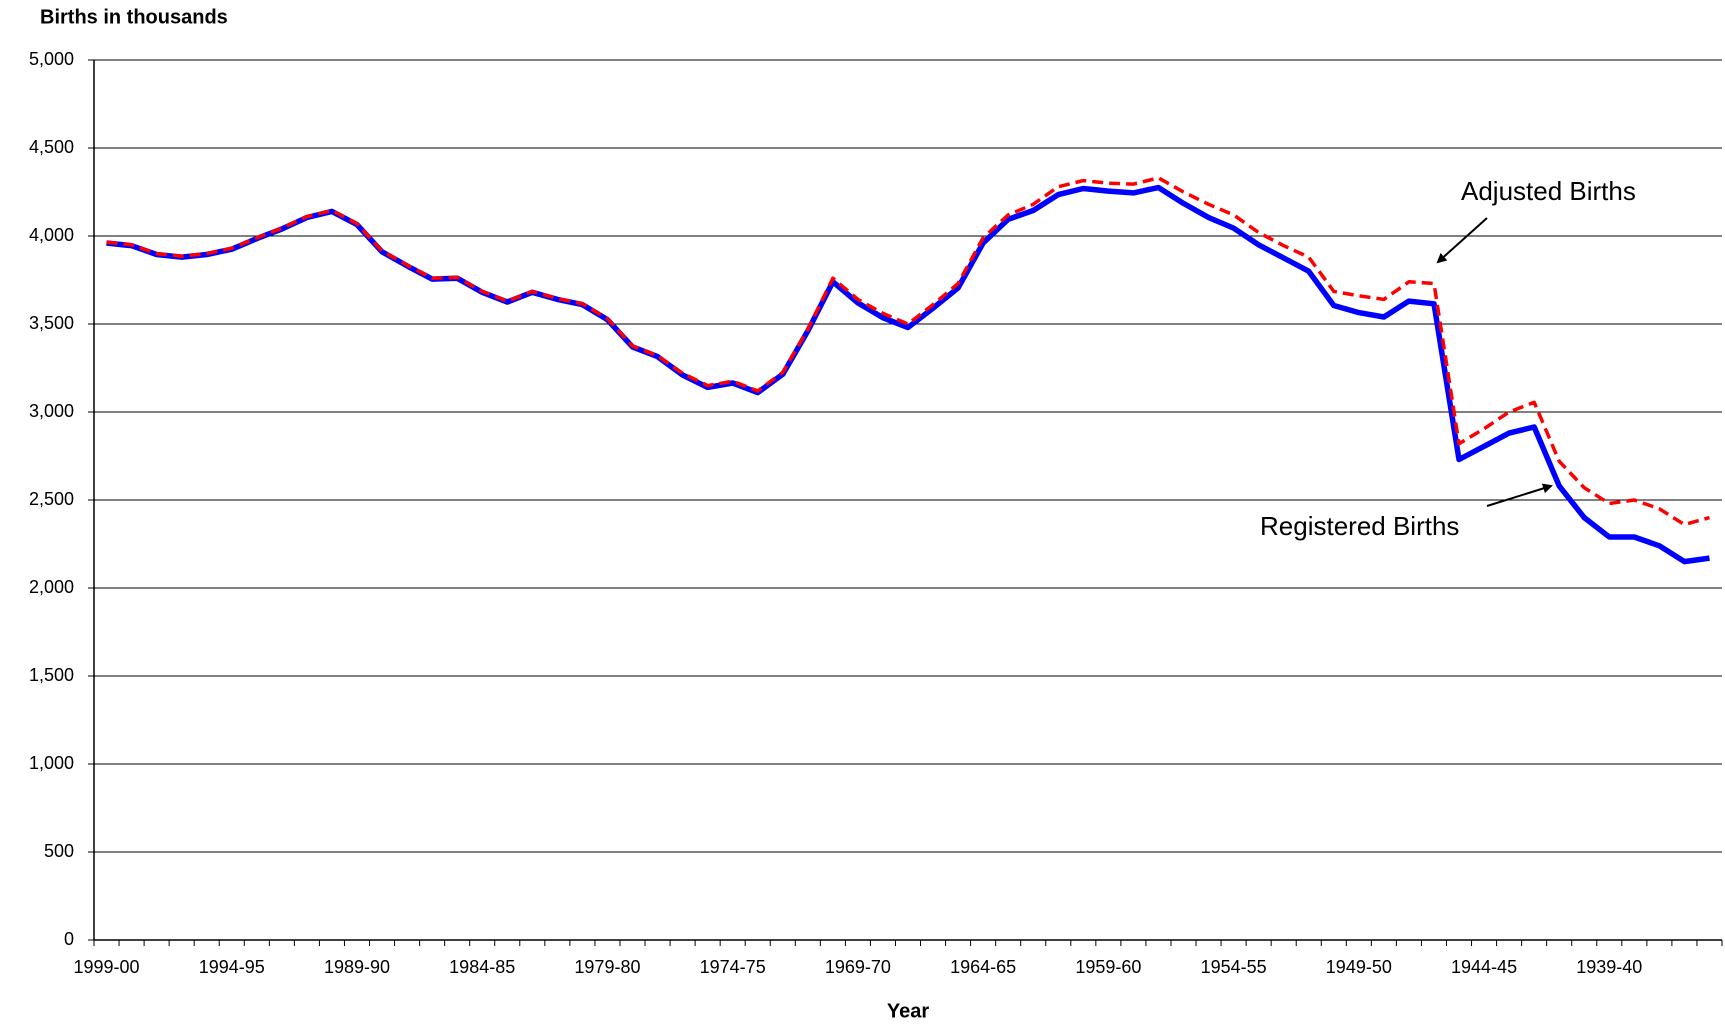 The height and width of the screenshot is (1028, 1725). I want to click on x-tick-label: 1979-80, so click(607, 967).